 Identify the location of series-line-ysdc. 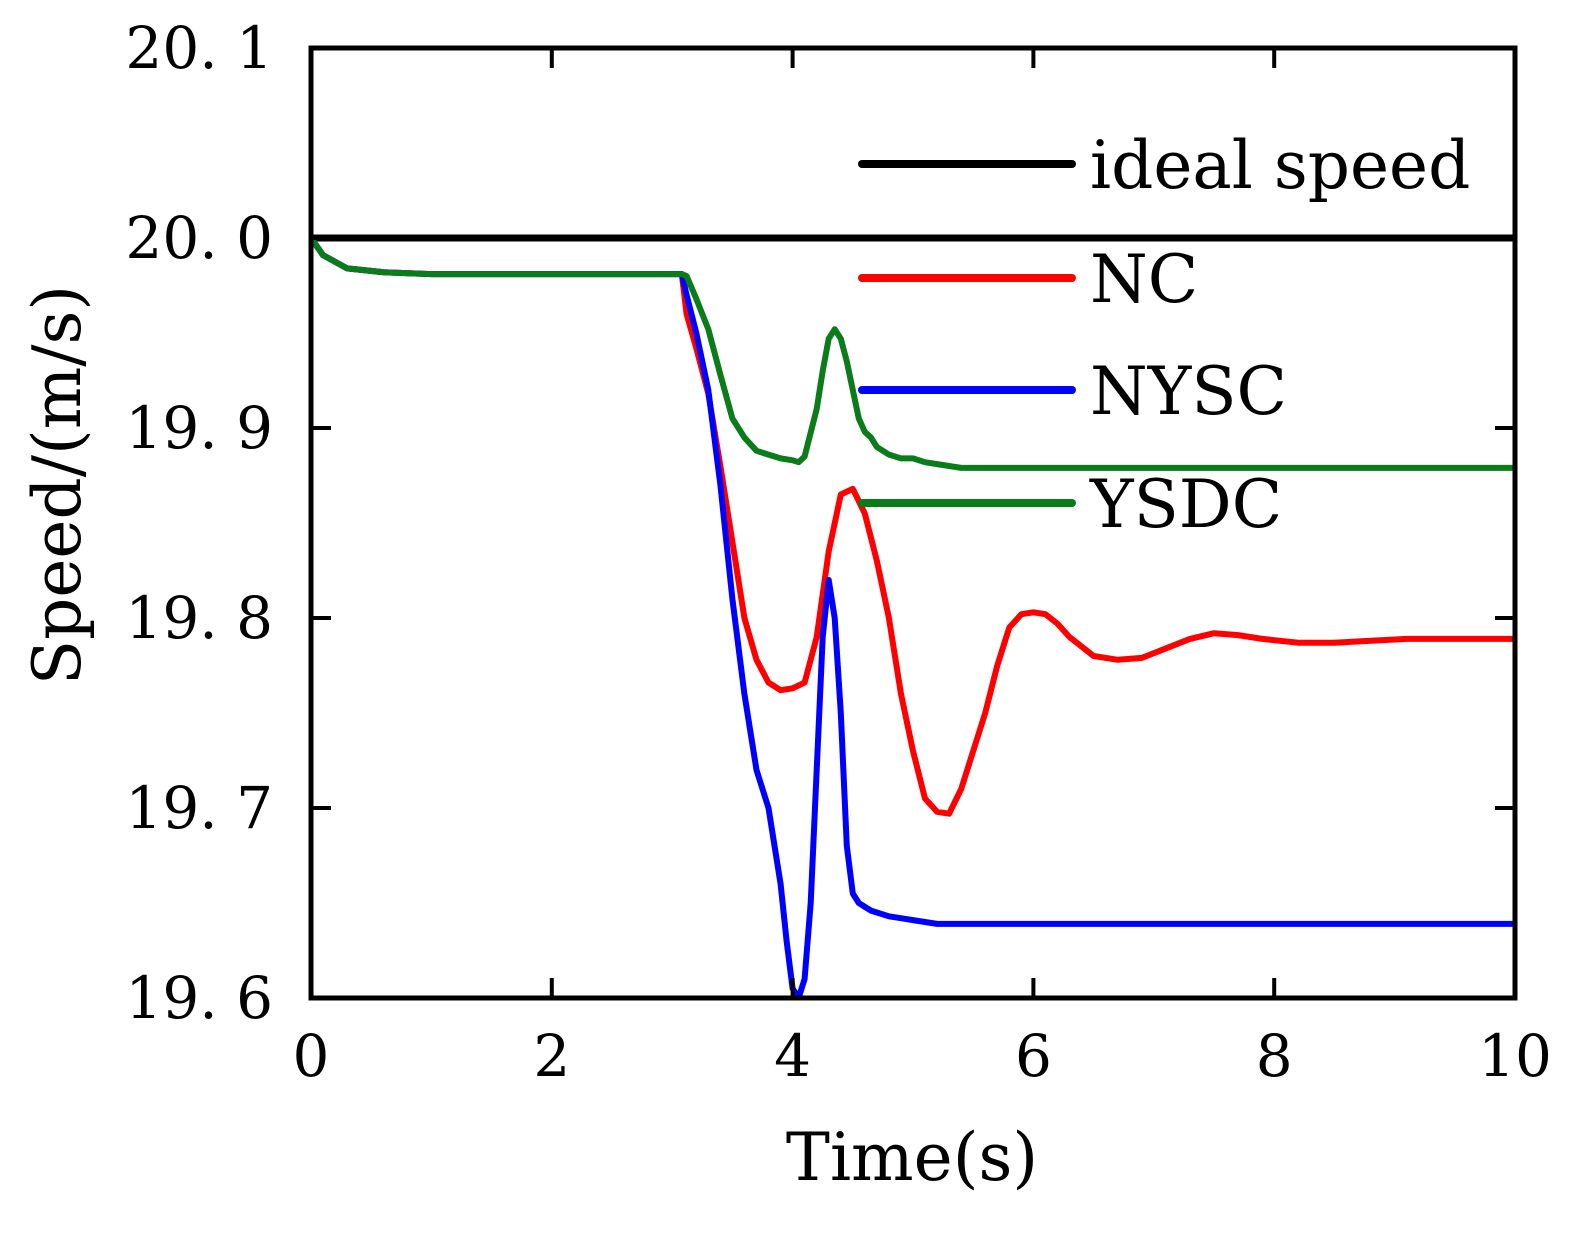
(913, 353).